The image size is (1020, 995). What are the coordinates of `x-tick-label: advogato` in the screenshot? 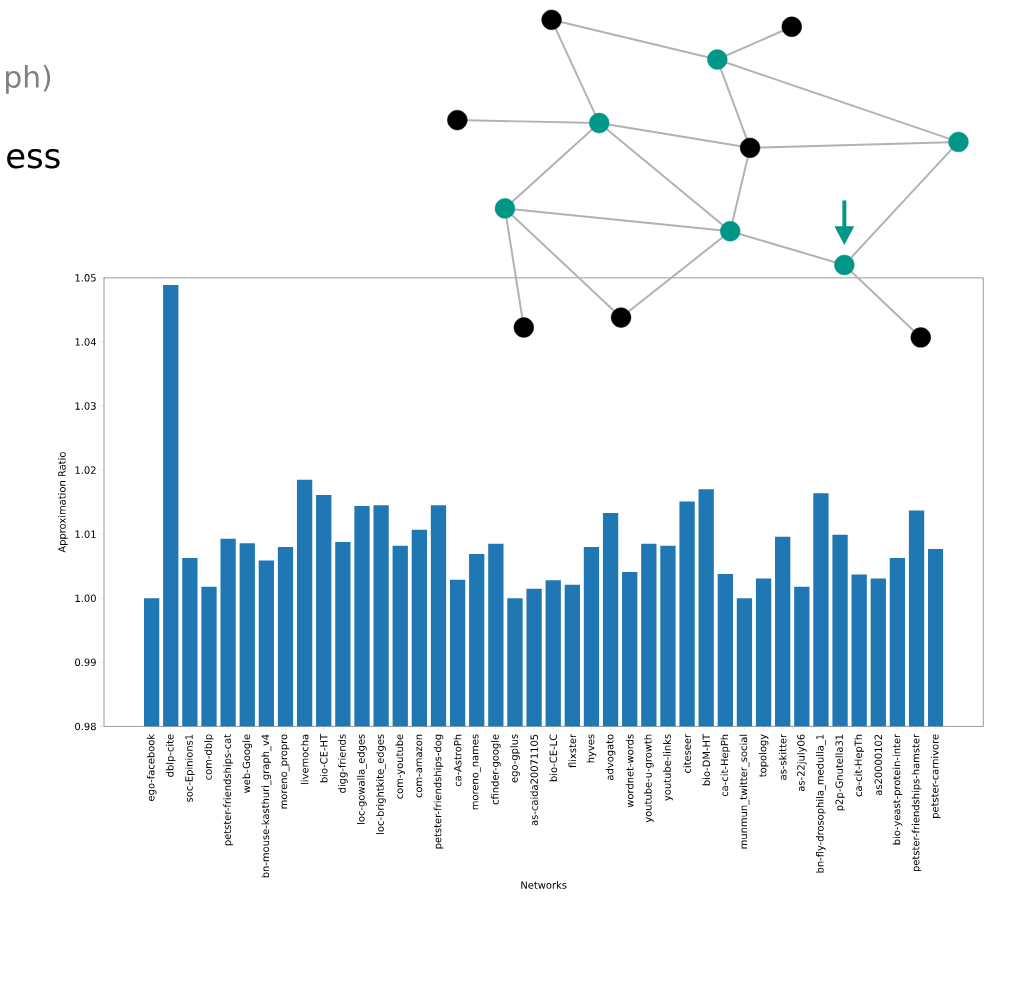 It's located at (610, 757).